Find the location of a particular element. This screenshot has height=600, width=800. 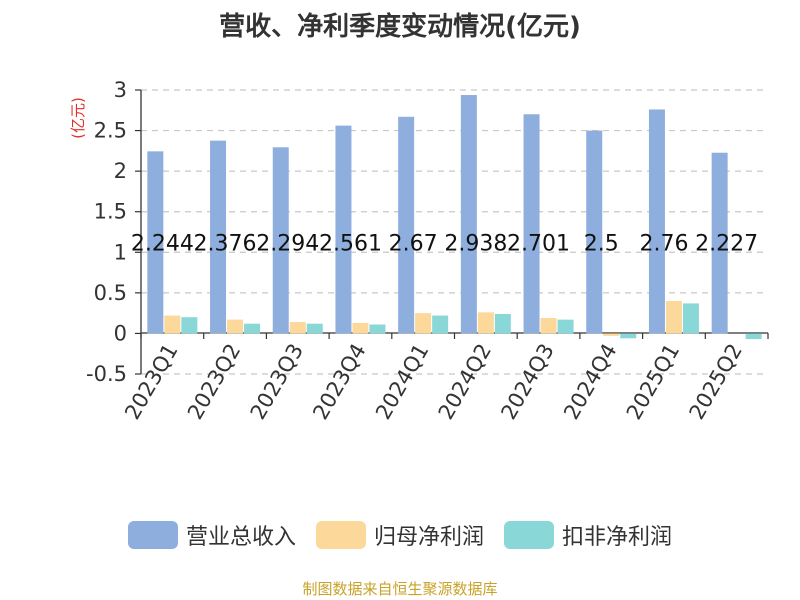

data-label: 2.227 is located at coordinates (726, 244).